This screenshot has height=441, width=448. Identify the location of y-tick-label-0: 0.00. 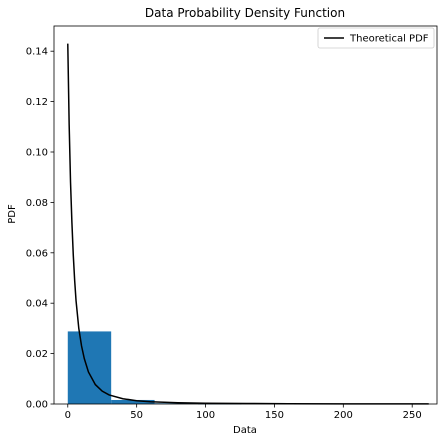
(37, 405).